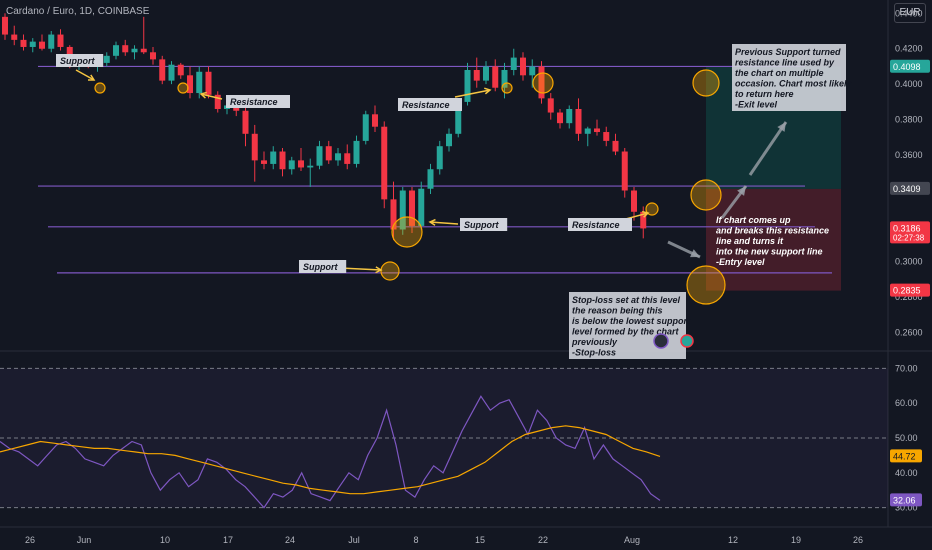  Describe the element at coordinates (909, 155) in the screenshot. I see `price-tick-label: 0.3600` at that location.